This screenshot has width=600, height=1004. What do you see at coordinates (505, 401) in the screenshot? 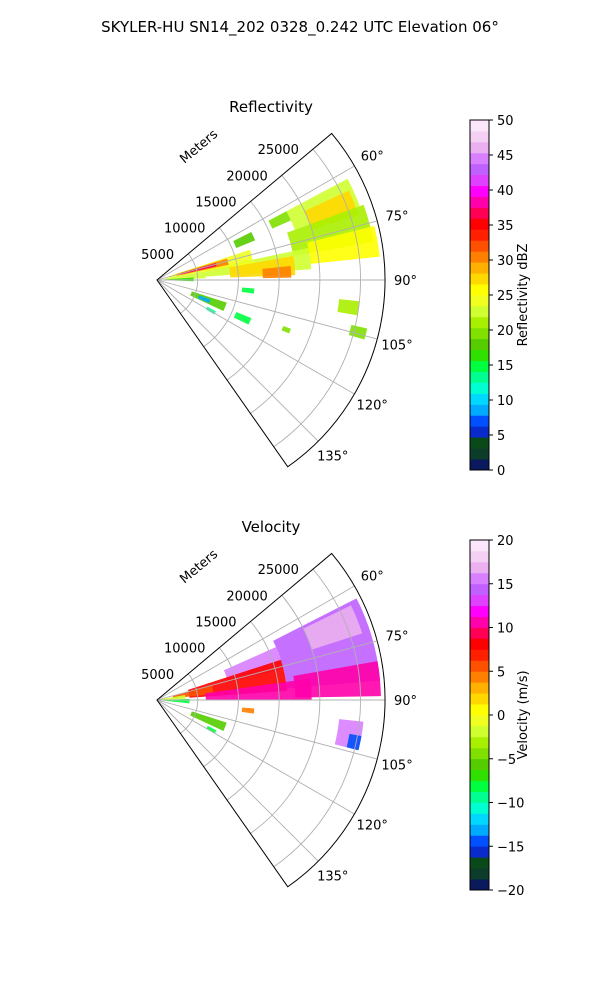
I see `colorbar-tick-label: 10` at bounding box center [505, 401].